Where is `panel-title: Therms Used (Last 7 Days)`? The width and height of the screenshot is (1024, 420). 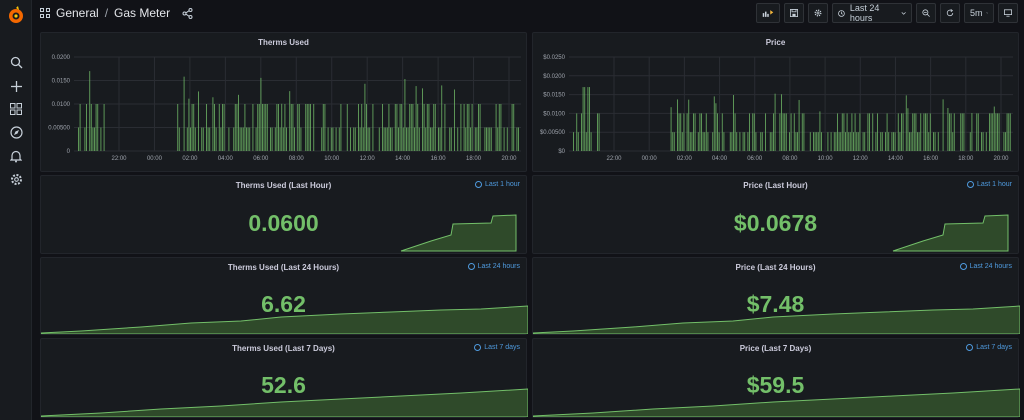
panel-title: Therms Used (Last 7 Days) is located at coordinates (283, 348).